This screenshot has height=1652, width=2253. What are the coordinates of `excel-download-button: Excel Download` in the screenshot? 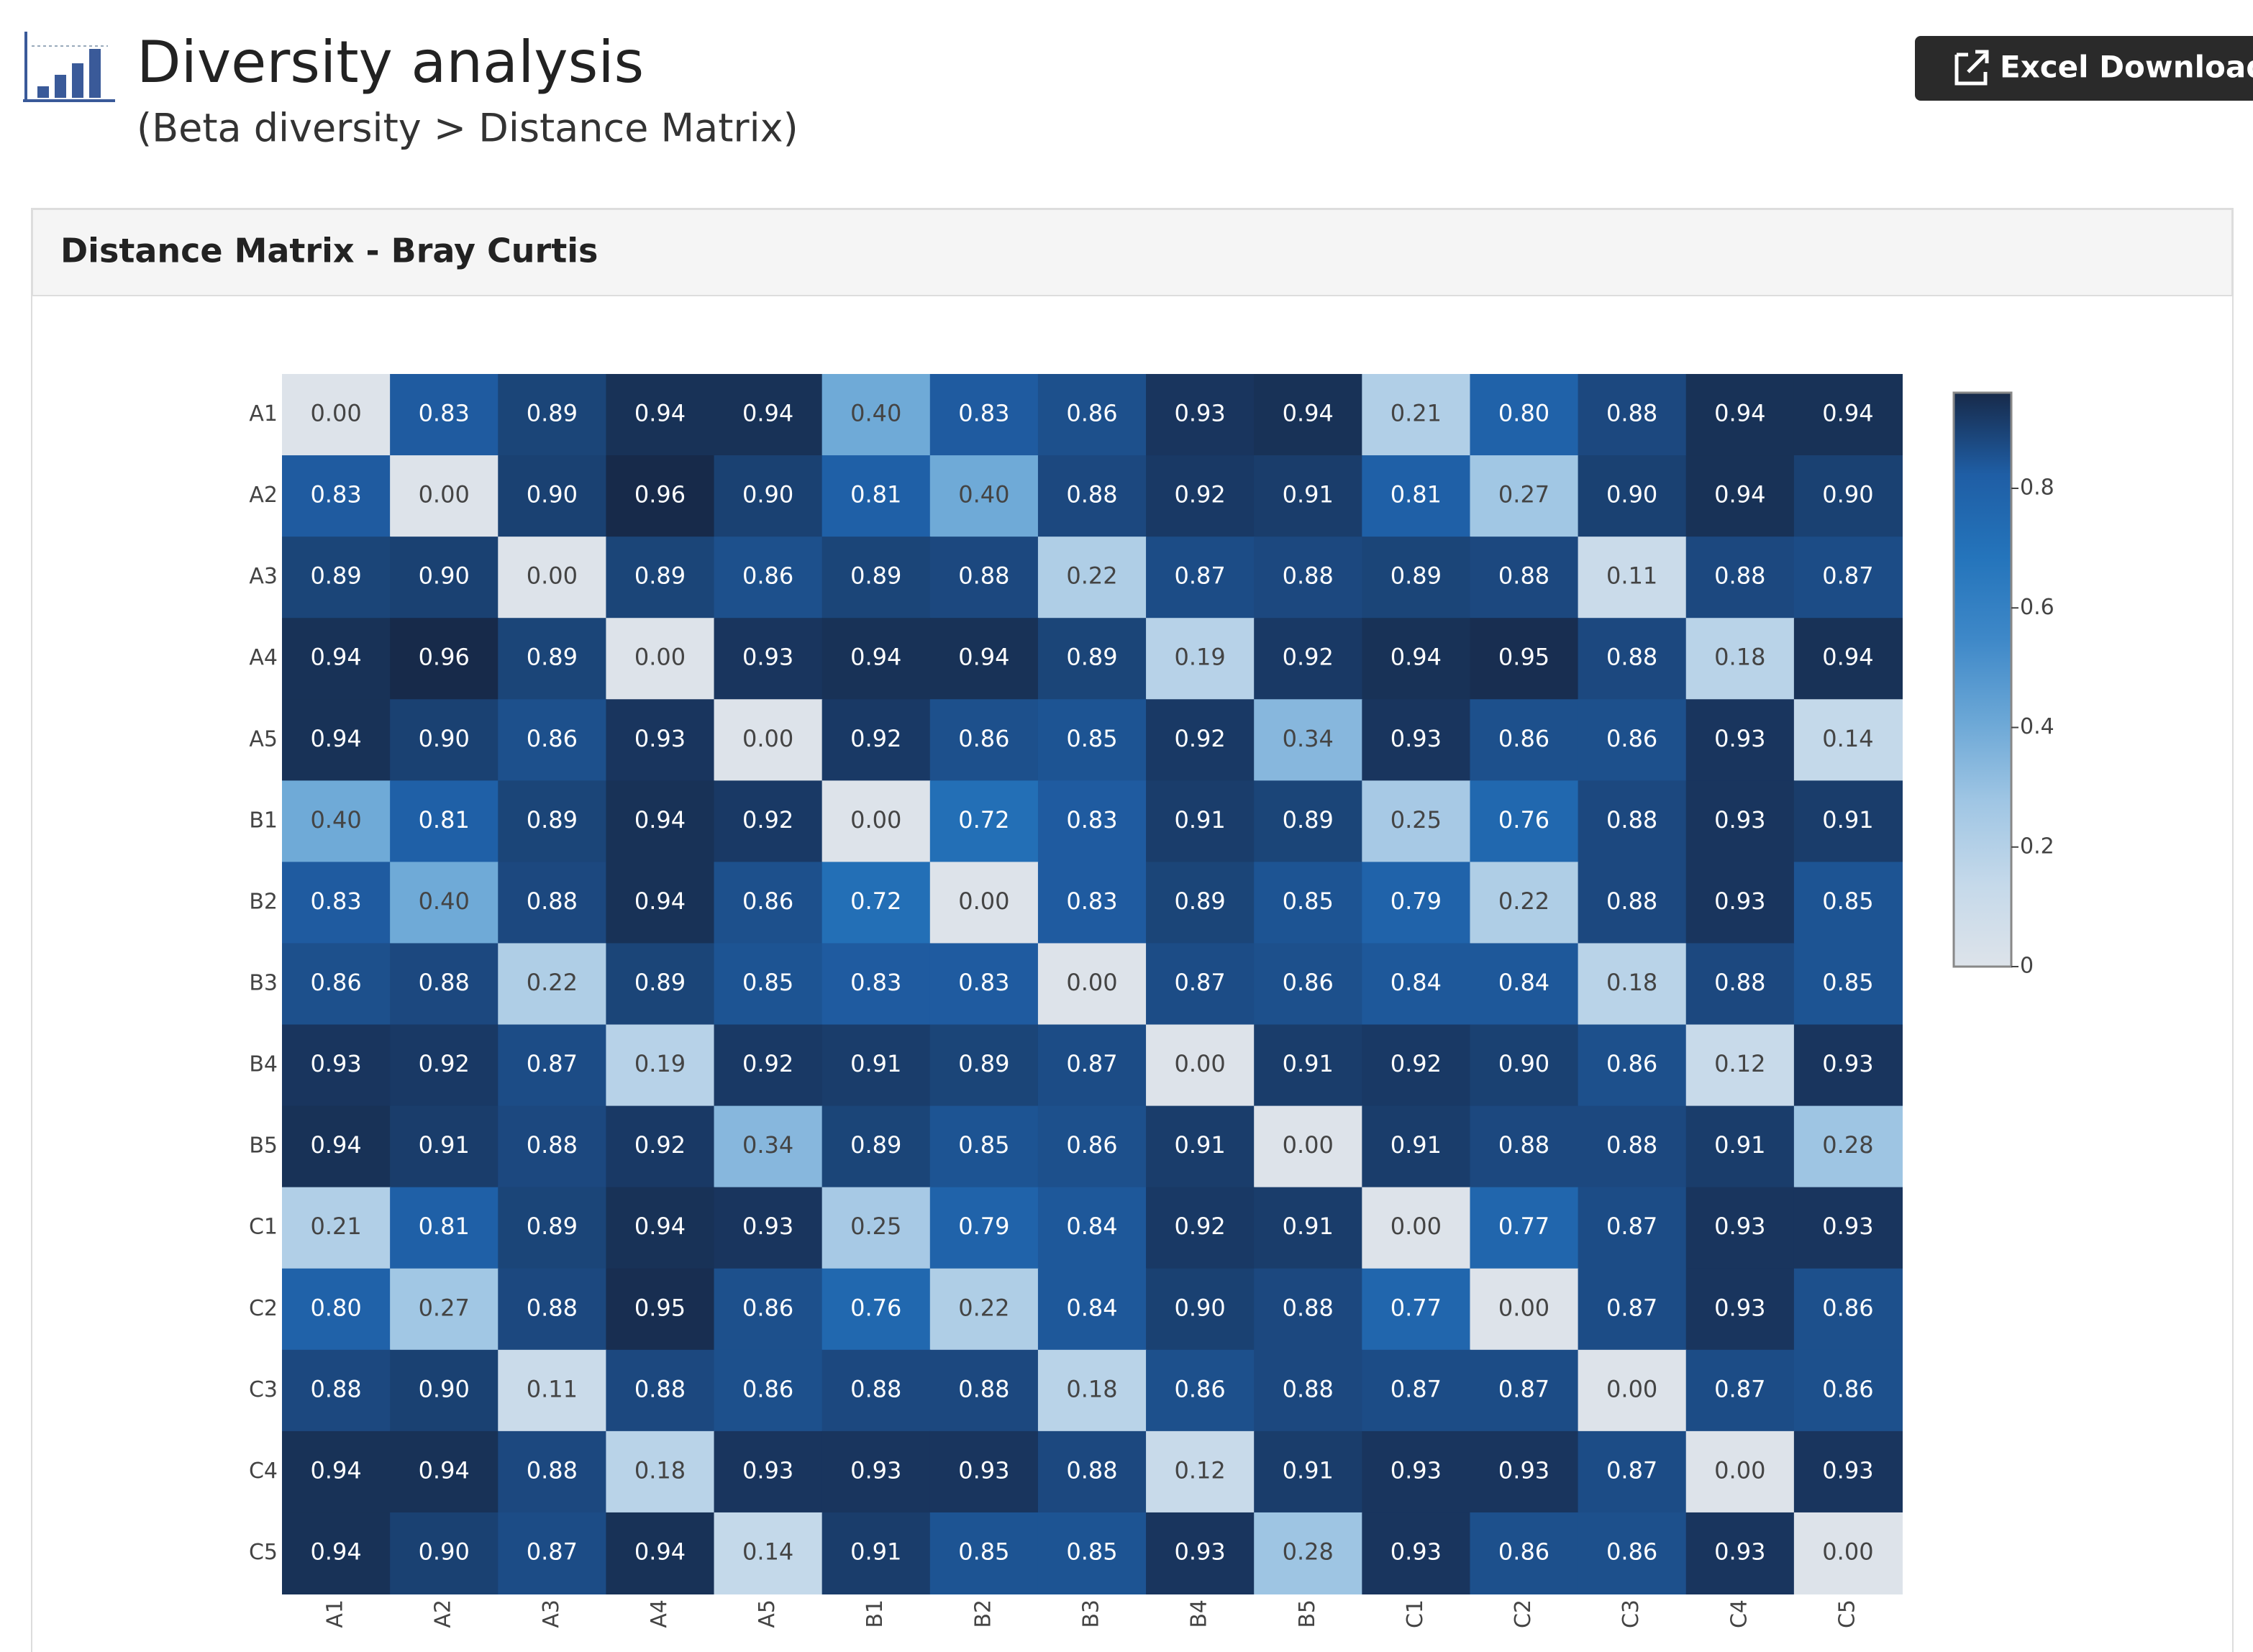 It's located at (2084, 68).